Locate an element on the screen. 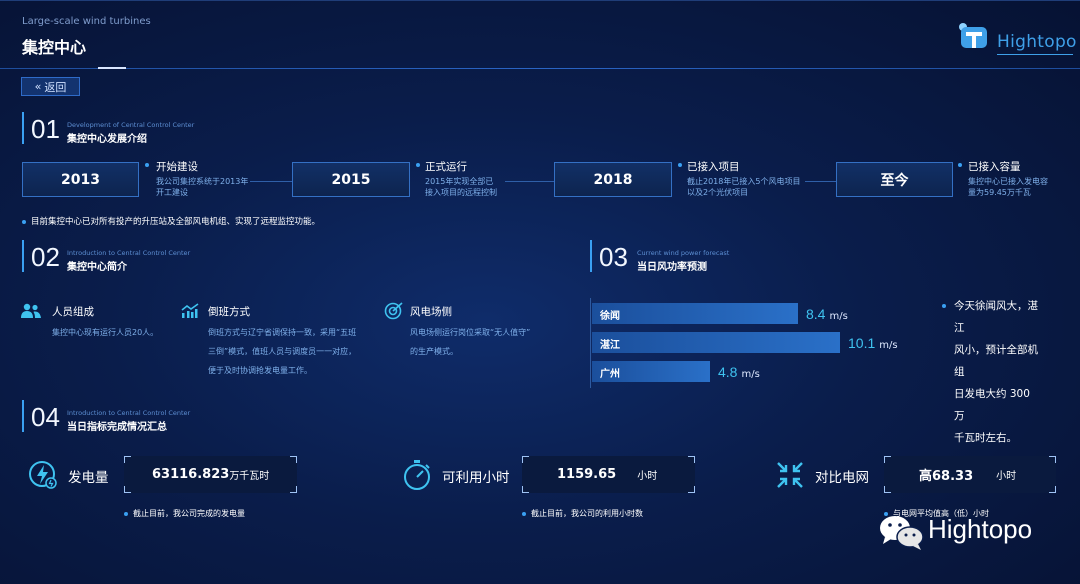 The width and height of the screenshot is (1080, 584). watermark-text: Hightopo is located at coordinates (980, 529).